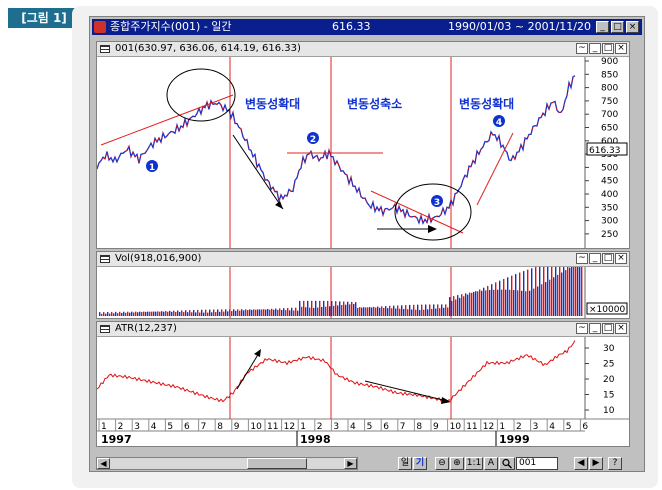 The height and width of the screenshot is (490, 662). What do you see at coordinates (581, 463) in the screenshot?
I see `nav-first-button: ◀` at bounding box center [581, 463].